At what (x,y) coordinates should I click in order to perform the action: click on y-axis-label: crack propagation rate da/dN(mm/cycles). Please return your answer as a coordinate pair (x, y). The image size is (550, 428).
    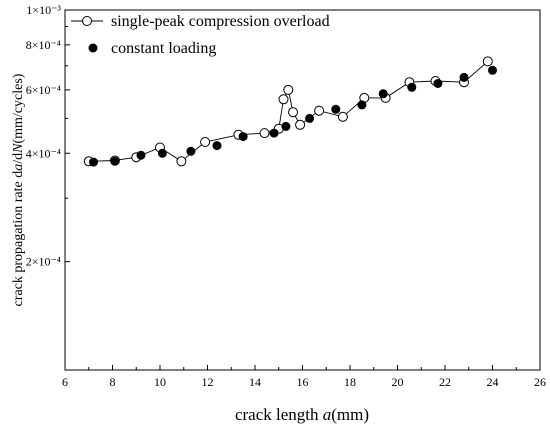
    Looking at the image, I should click on (18, 189).